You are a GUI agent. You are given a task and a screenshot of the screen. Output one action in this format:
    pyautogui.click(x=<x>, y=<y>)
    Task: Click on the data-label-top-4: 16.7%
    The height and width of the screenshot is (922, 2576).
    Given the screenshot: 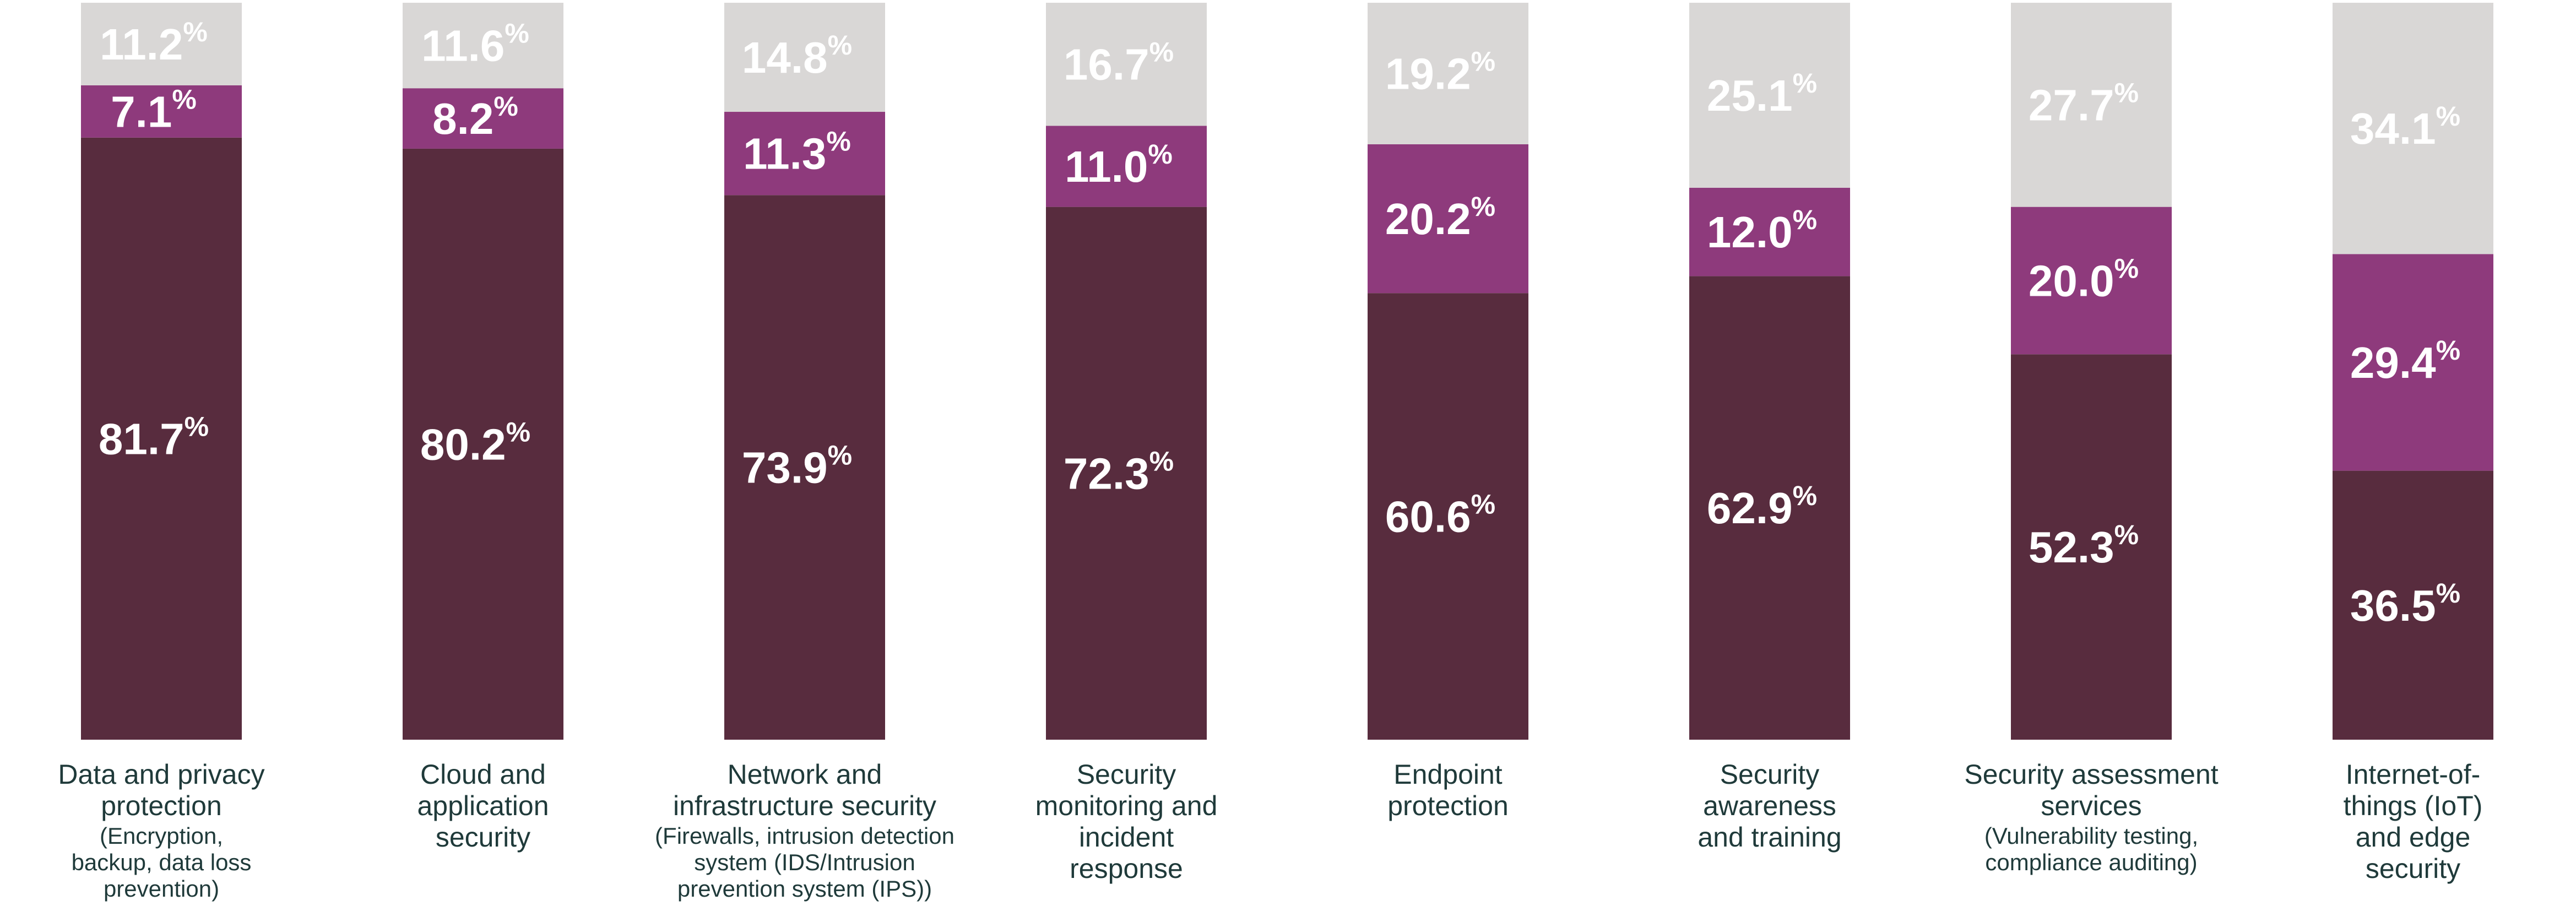 What is the action you would take?
    pyautogui.click(x=1119, y=63)
    